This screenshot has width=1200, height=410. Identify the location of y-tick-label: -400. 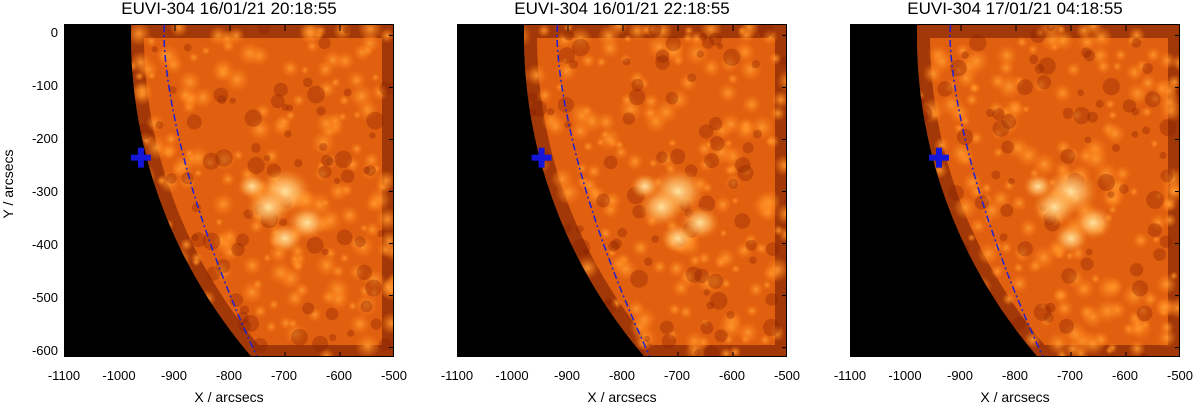
(44, 244).